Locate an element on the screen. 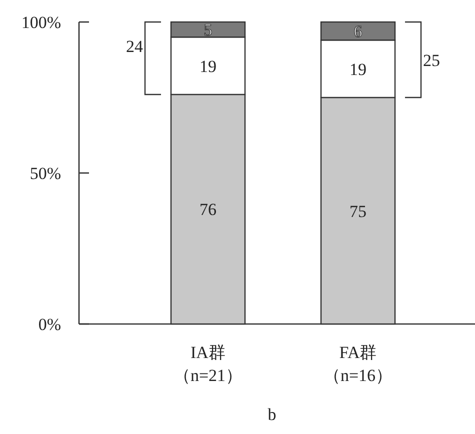 The image size is (475, 434). annotation: 25 is located at coordinates (431, 60).